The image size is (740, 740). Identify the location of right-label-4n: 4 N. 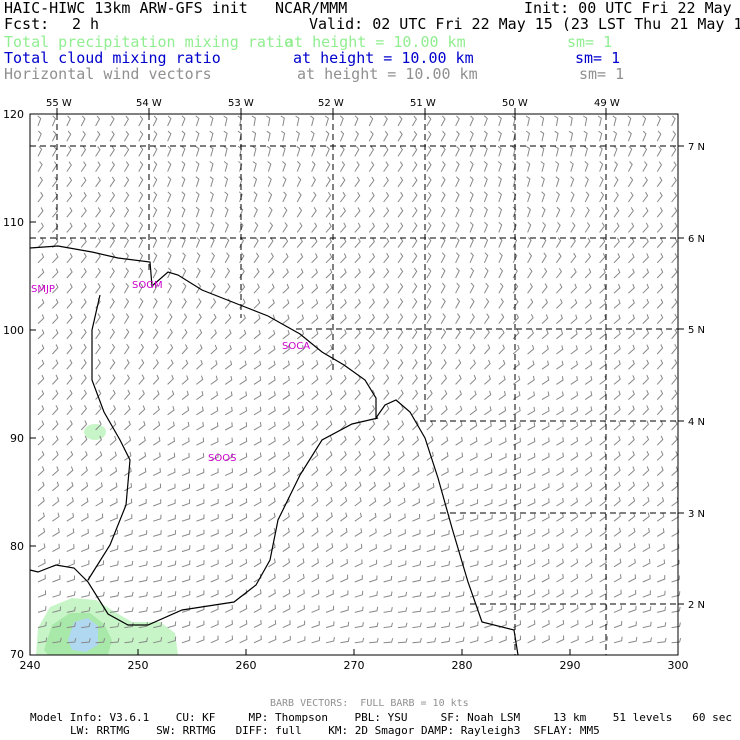
(696, 422).